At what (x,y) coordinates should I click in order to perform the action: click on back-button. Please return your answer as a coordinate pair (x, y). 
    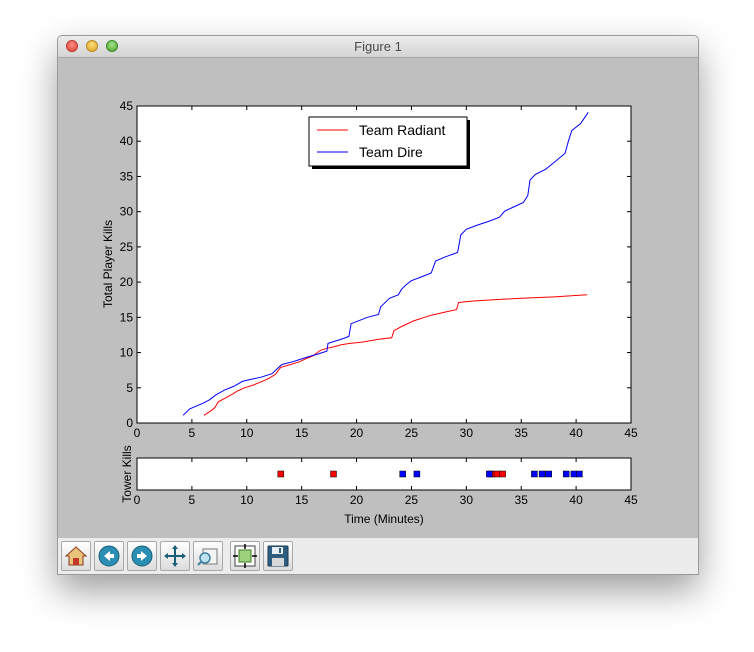
    Looking at the image, I should click on (109, 556).